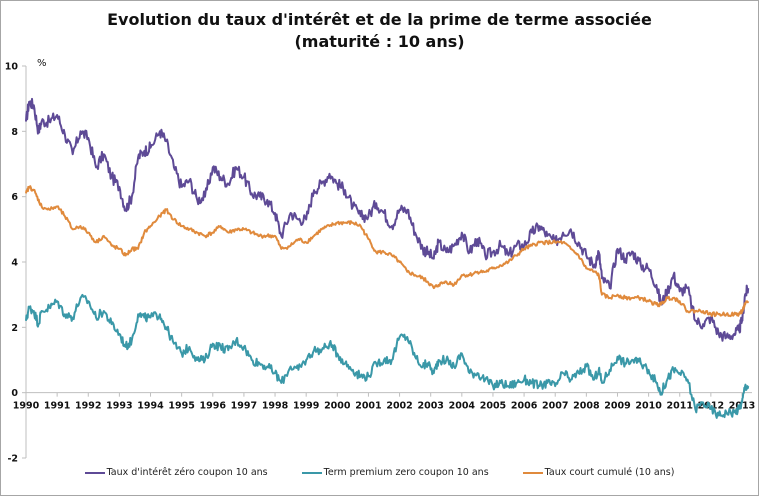 The height and width of the screenshot is (496, 759). What do you see at coordinates (275, 406) in the screenshot?
I see `x-tick-label: 1998` at bounding box center [275, 406].